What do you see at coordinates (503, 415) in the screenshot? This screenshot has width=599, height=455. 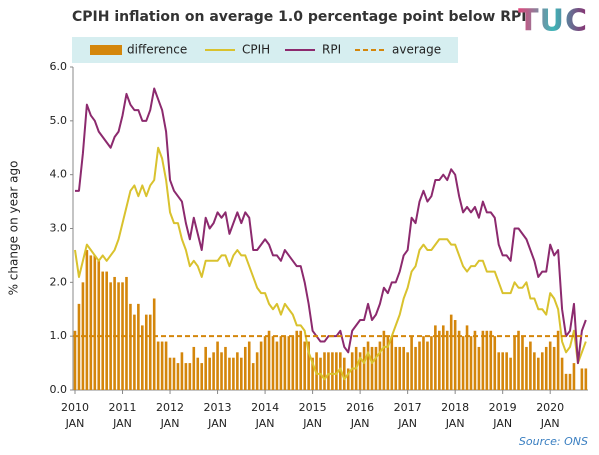 I see `x-tick-label: 2019 JAN` at bounding box center [503, 415].